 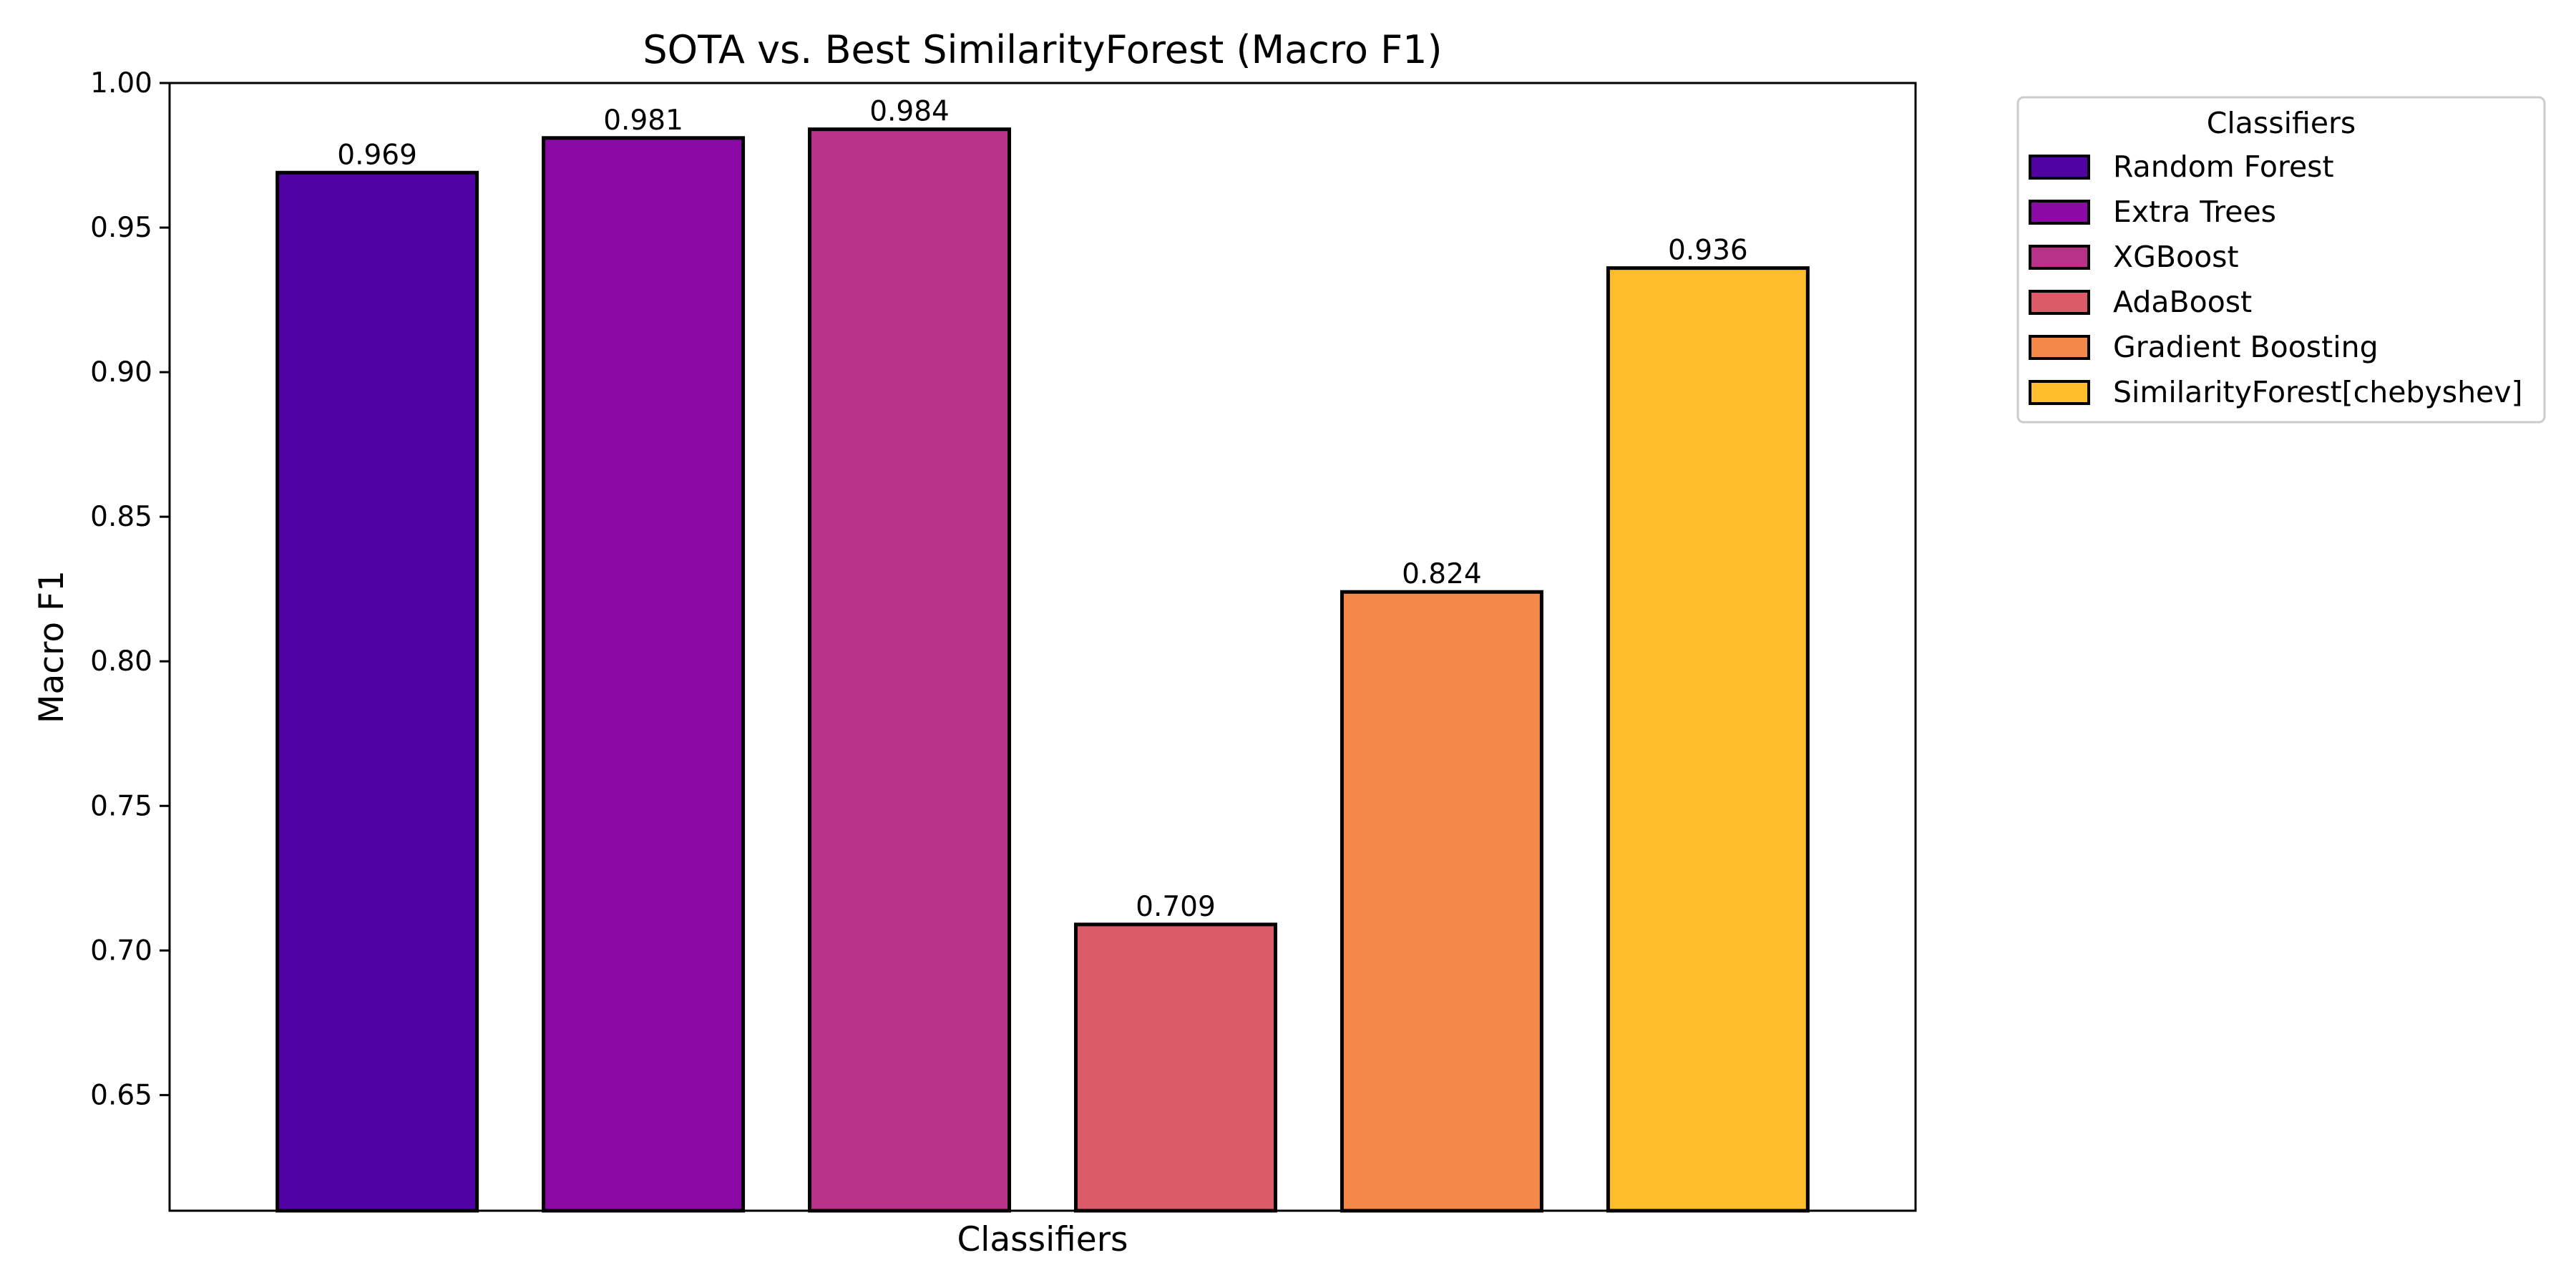 I want to click on y-tick-label: 0.65, so click(x=121, y=1095).